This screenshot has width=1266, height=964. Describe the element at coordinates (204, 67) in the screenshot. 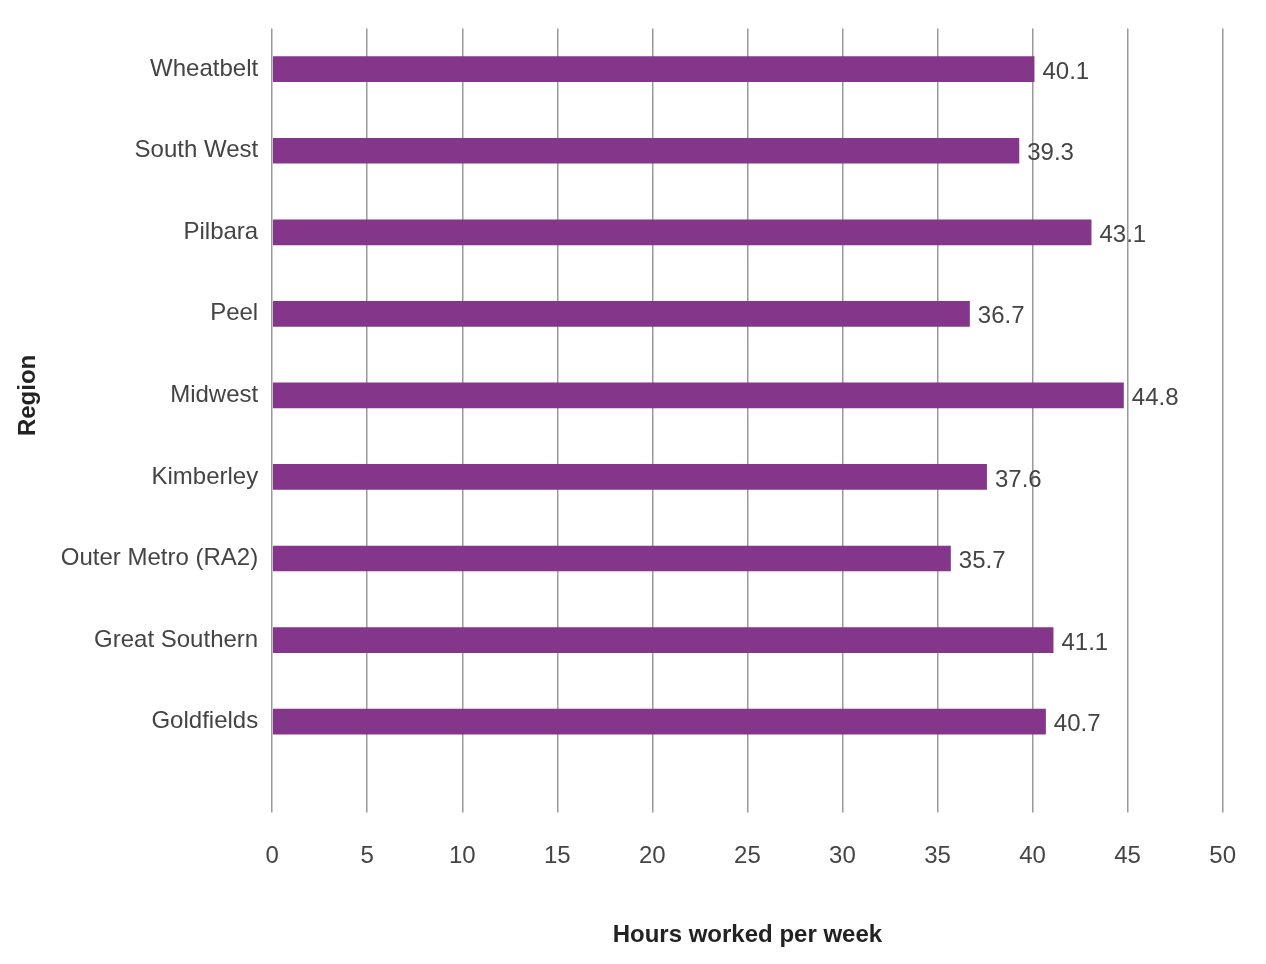

I see `y-tick-label: Wheatbelt` at that location.